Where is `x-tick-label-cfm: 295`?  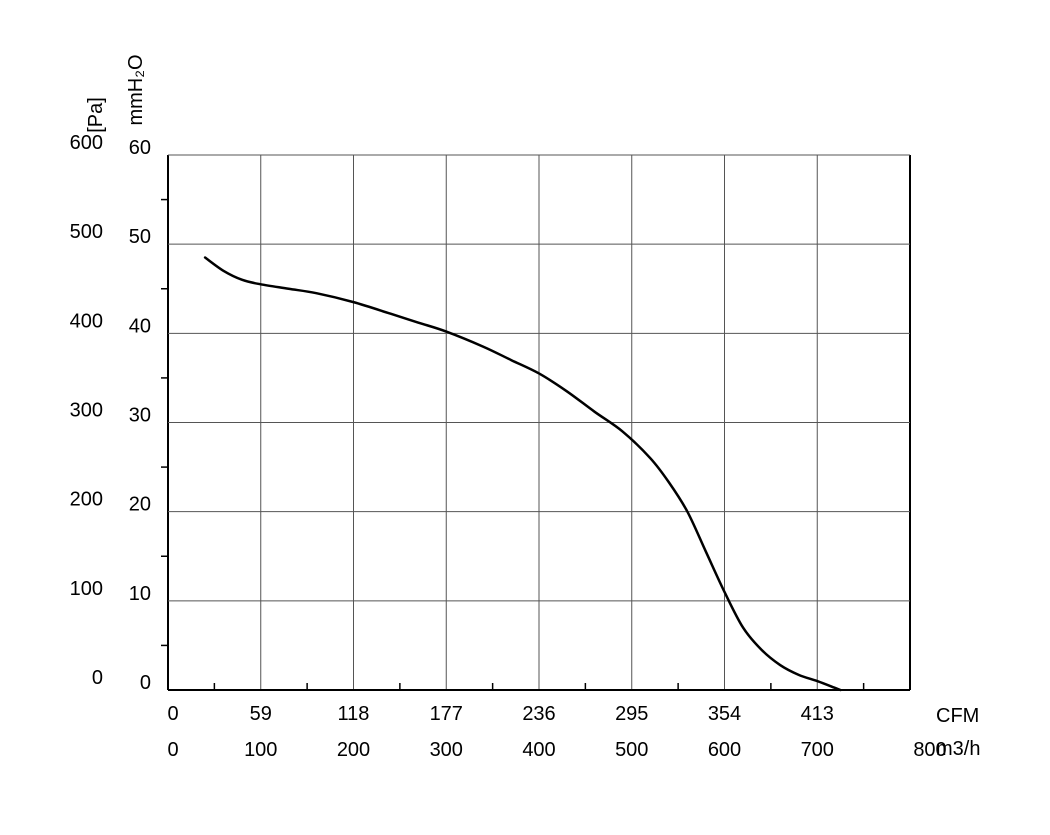 x-tick-label-cfm: 295 is located at coordinates (631, 714).